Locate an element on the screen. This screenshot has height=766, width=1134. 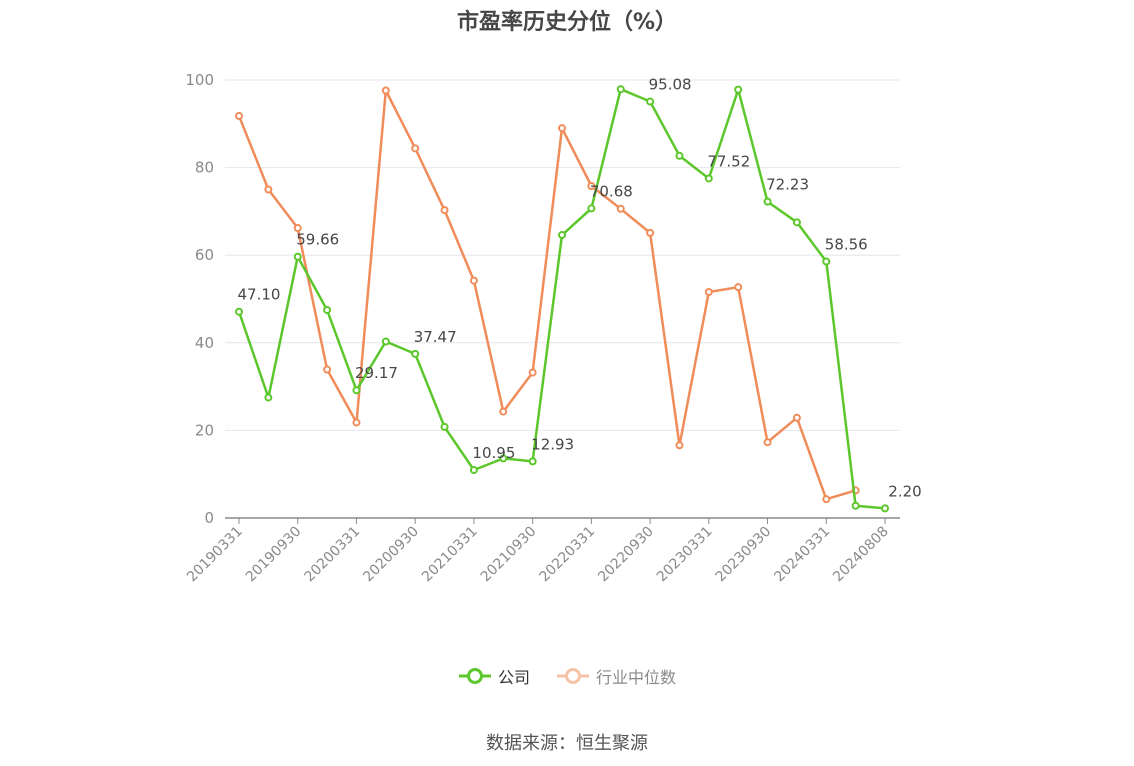
chart-title: 市盈率历史分位（%） is located at coordinates (567, 22).